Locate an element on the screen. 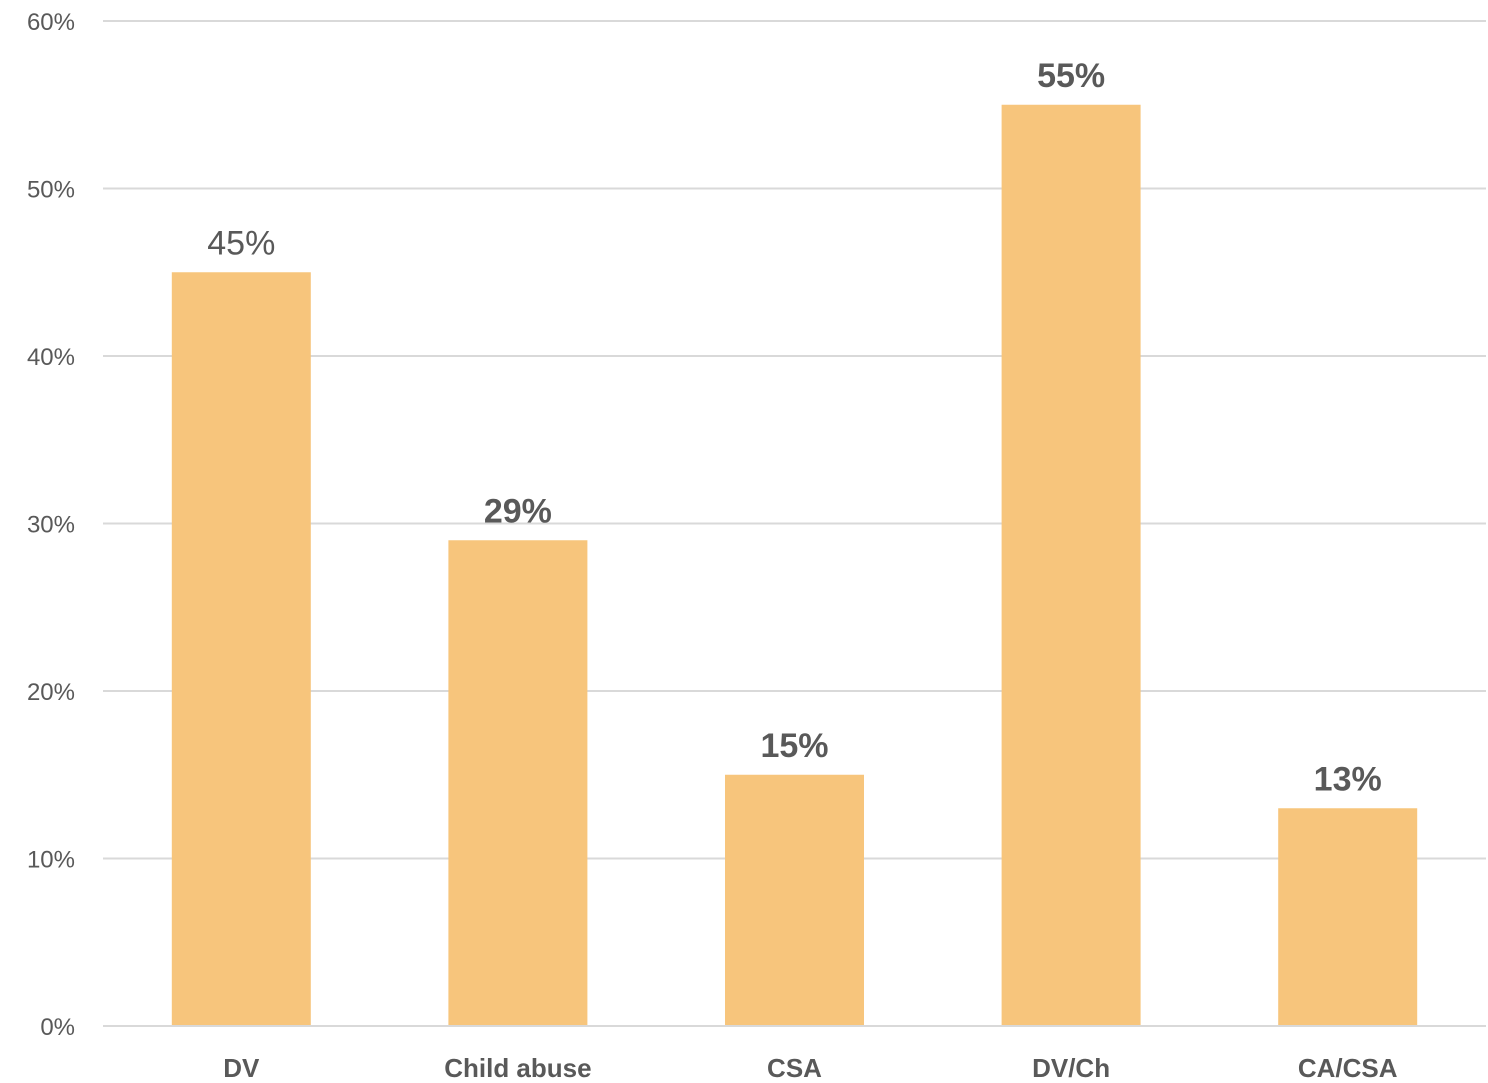 This screenshot has height=1083, width=1488. category-label: CA/CSA is located at coordinates (1348, 1068).